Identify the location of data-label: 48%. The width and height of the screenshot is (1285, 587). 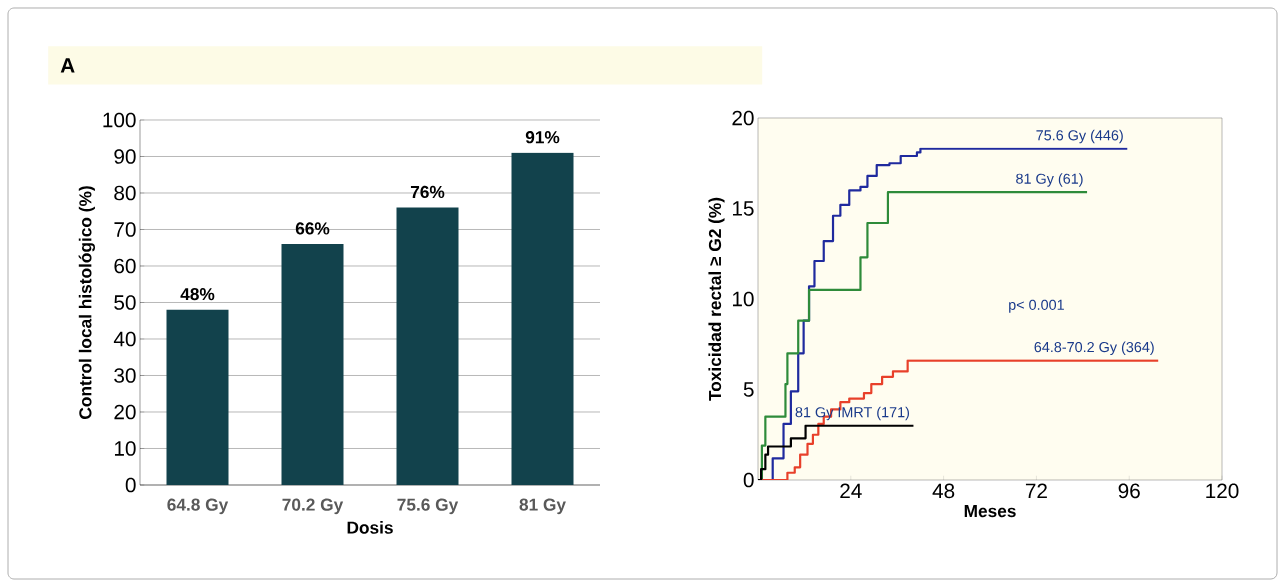
(197, 294).